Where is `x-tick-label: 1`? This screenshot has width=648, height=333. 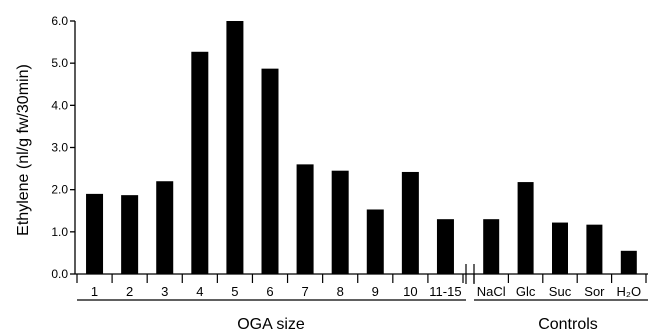
x-tick-label: 1 is located at coordinates (94, 291).